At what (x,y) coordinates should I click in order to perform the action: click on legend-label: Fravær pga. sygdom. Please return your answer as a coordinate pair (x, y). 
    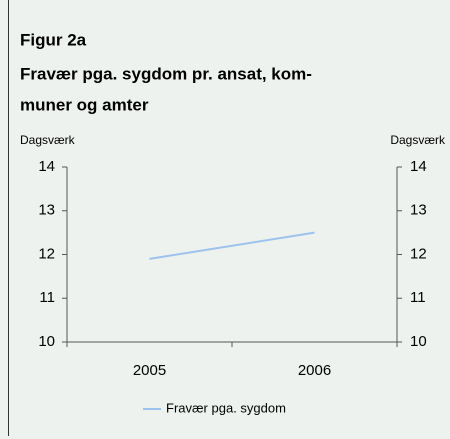
    Looking at the image, I should click on (226, 407).